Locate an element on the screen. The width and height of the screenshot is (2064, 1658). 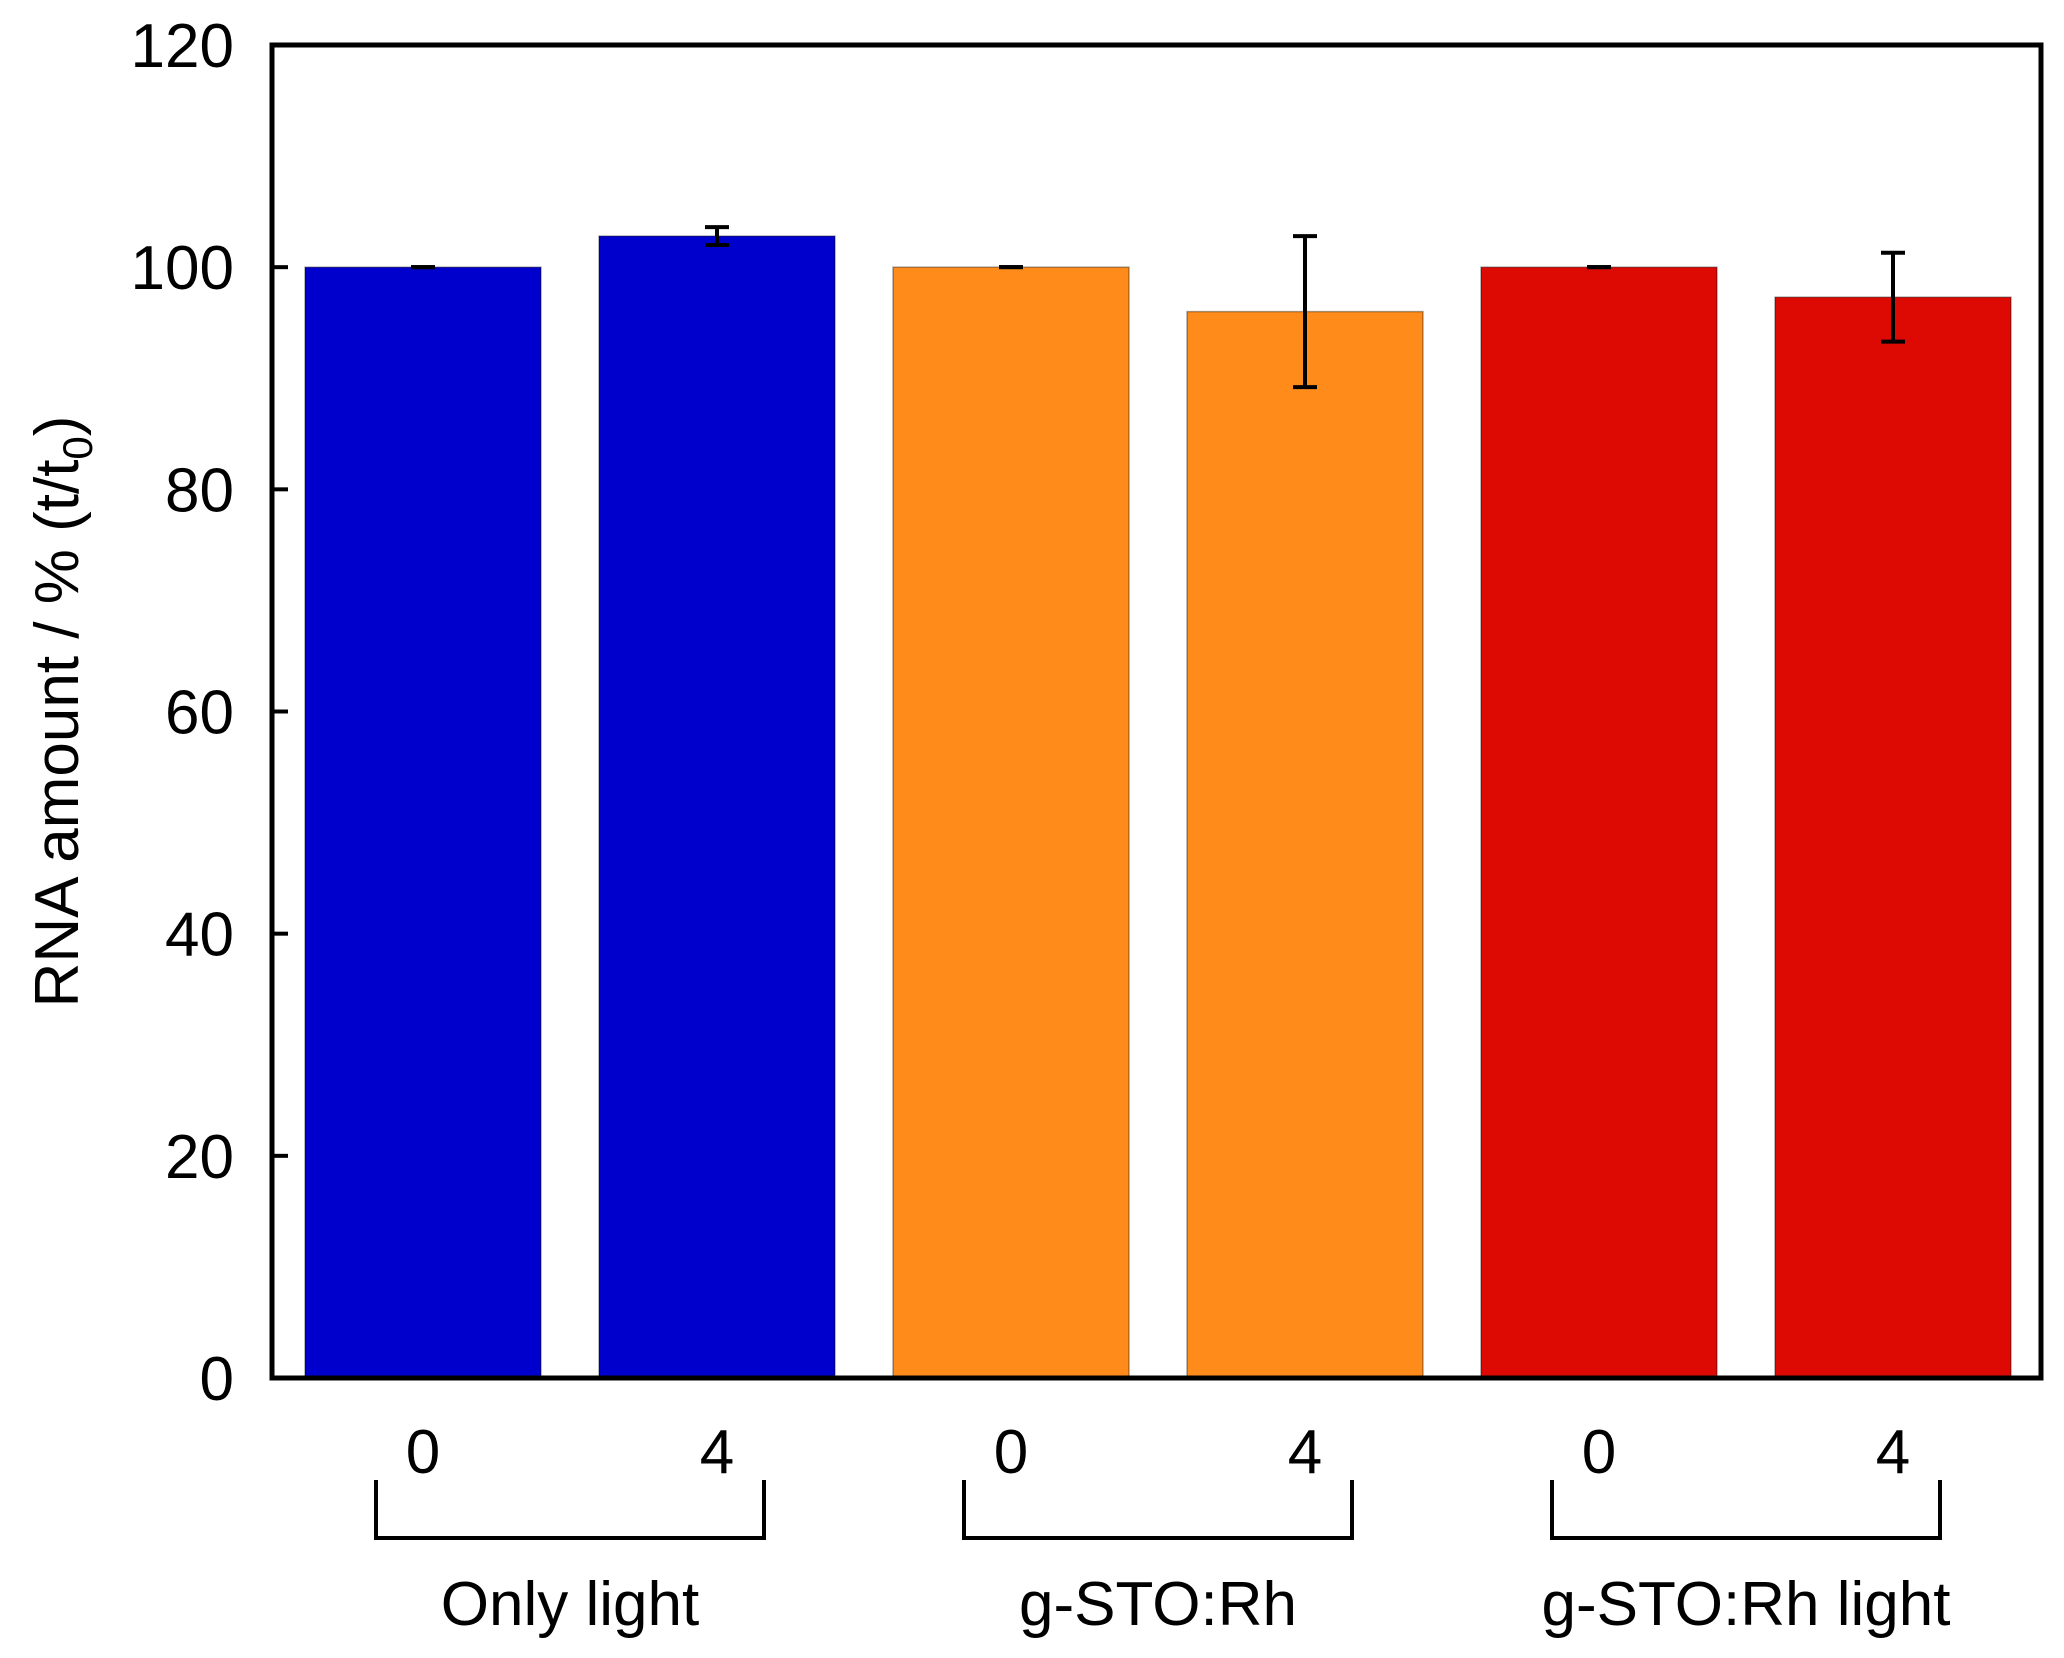
y-tick-label: 100 is located at coordinates (182, 268).